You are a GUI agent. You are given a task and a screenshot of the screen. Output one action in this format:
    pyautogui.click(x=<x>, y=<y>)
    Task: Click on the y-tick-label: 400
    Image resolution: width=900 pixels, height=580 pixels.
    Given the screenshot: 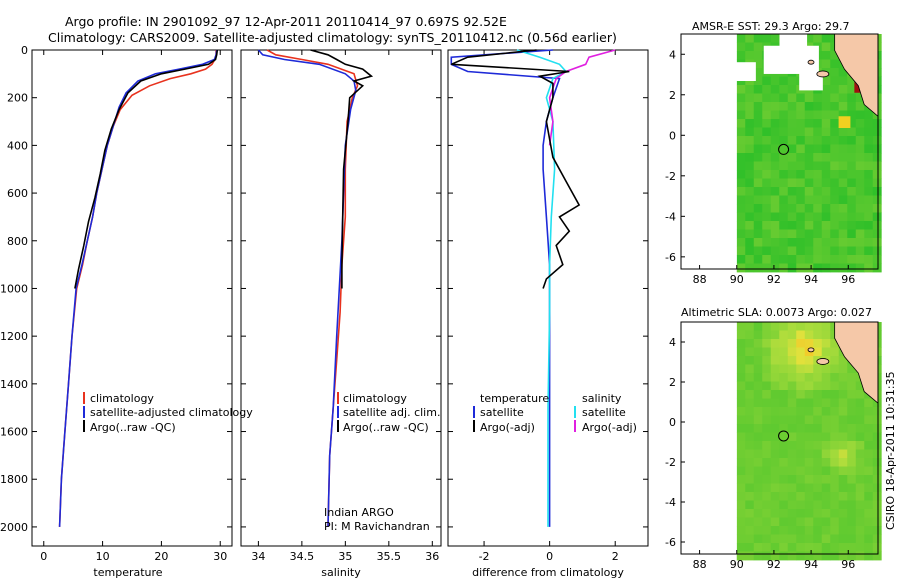 What is the action you would take?
    pyautogui.click(x=17, y=145)
    